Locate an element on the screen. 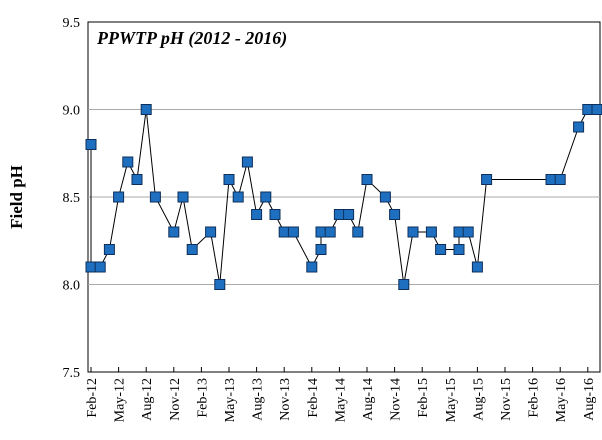 This screenshot has height=440, width=602. x-tick-label: Nov-15 is located at coordinates (506, 399).